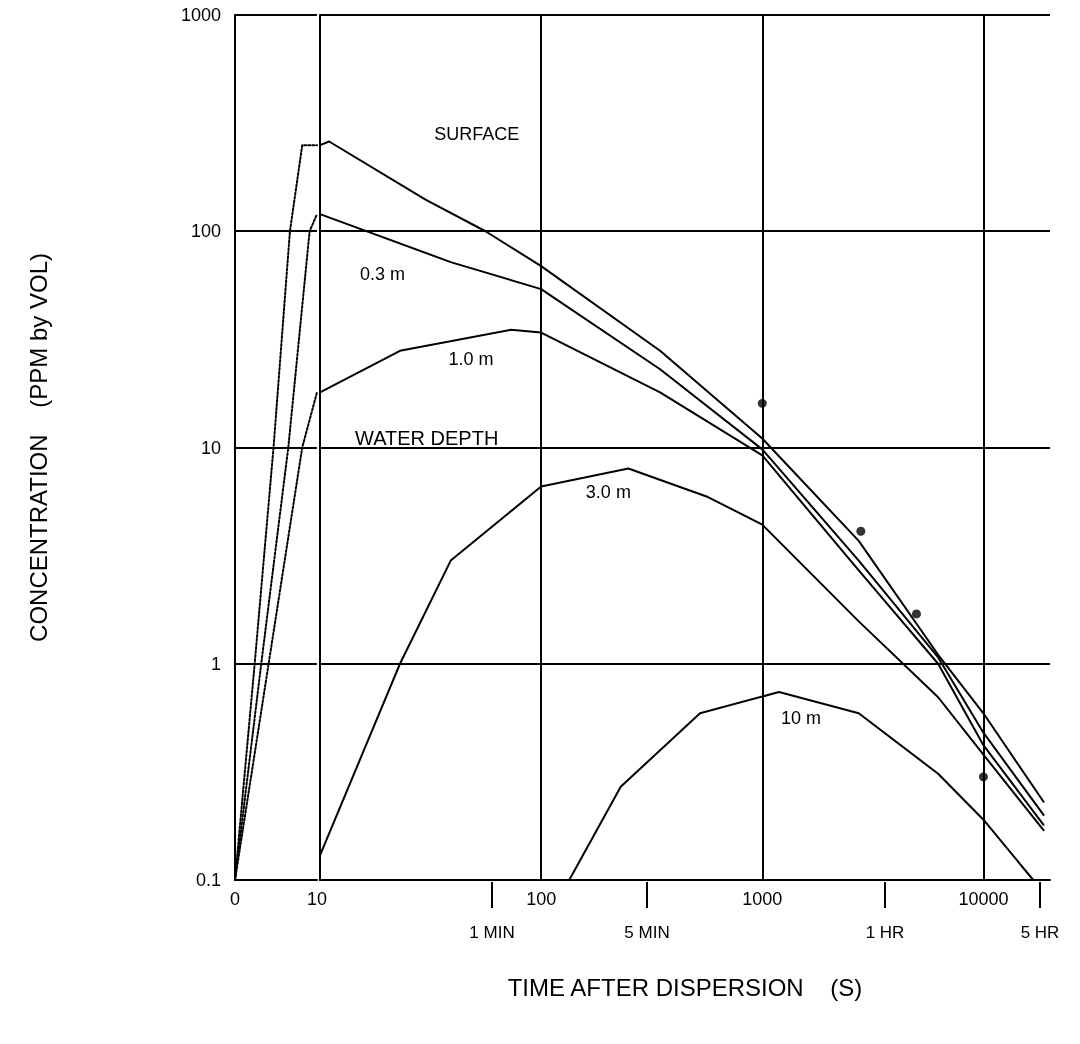 The width and height of the screenshot is (1080, 1044). Describe the element at coordinates (608, 492) in the screenshot. I see `series-label: 3.0 m` at that location.